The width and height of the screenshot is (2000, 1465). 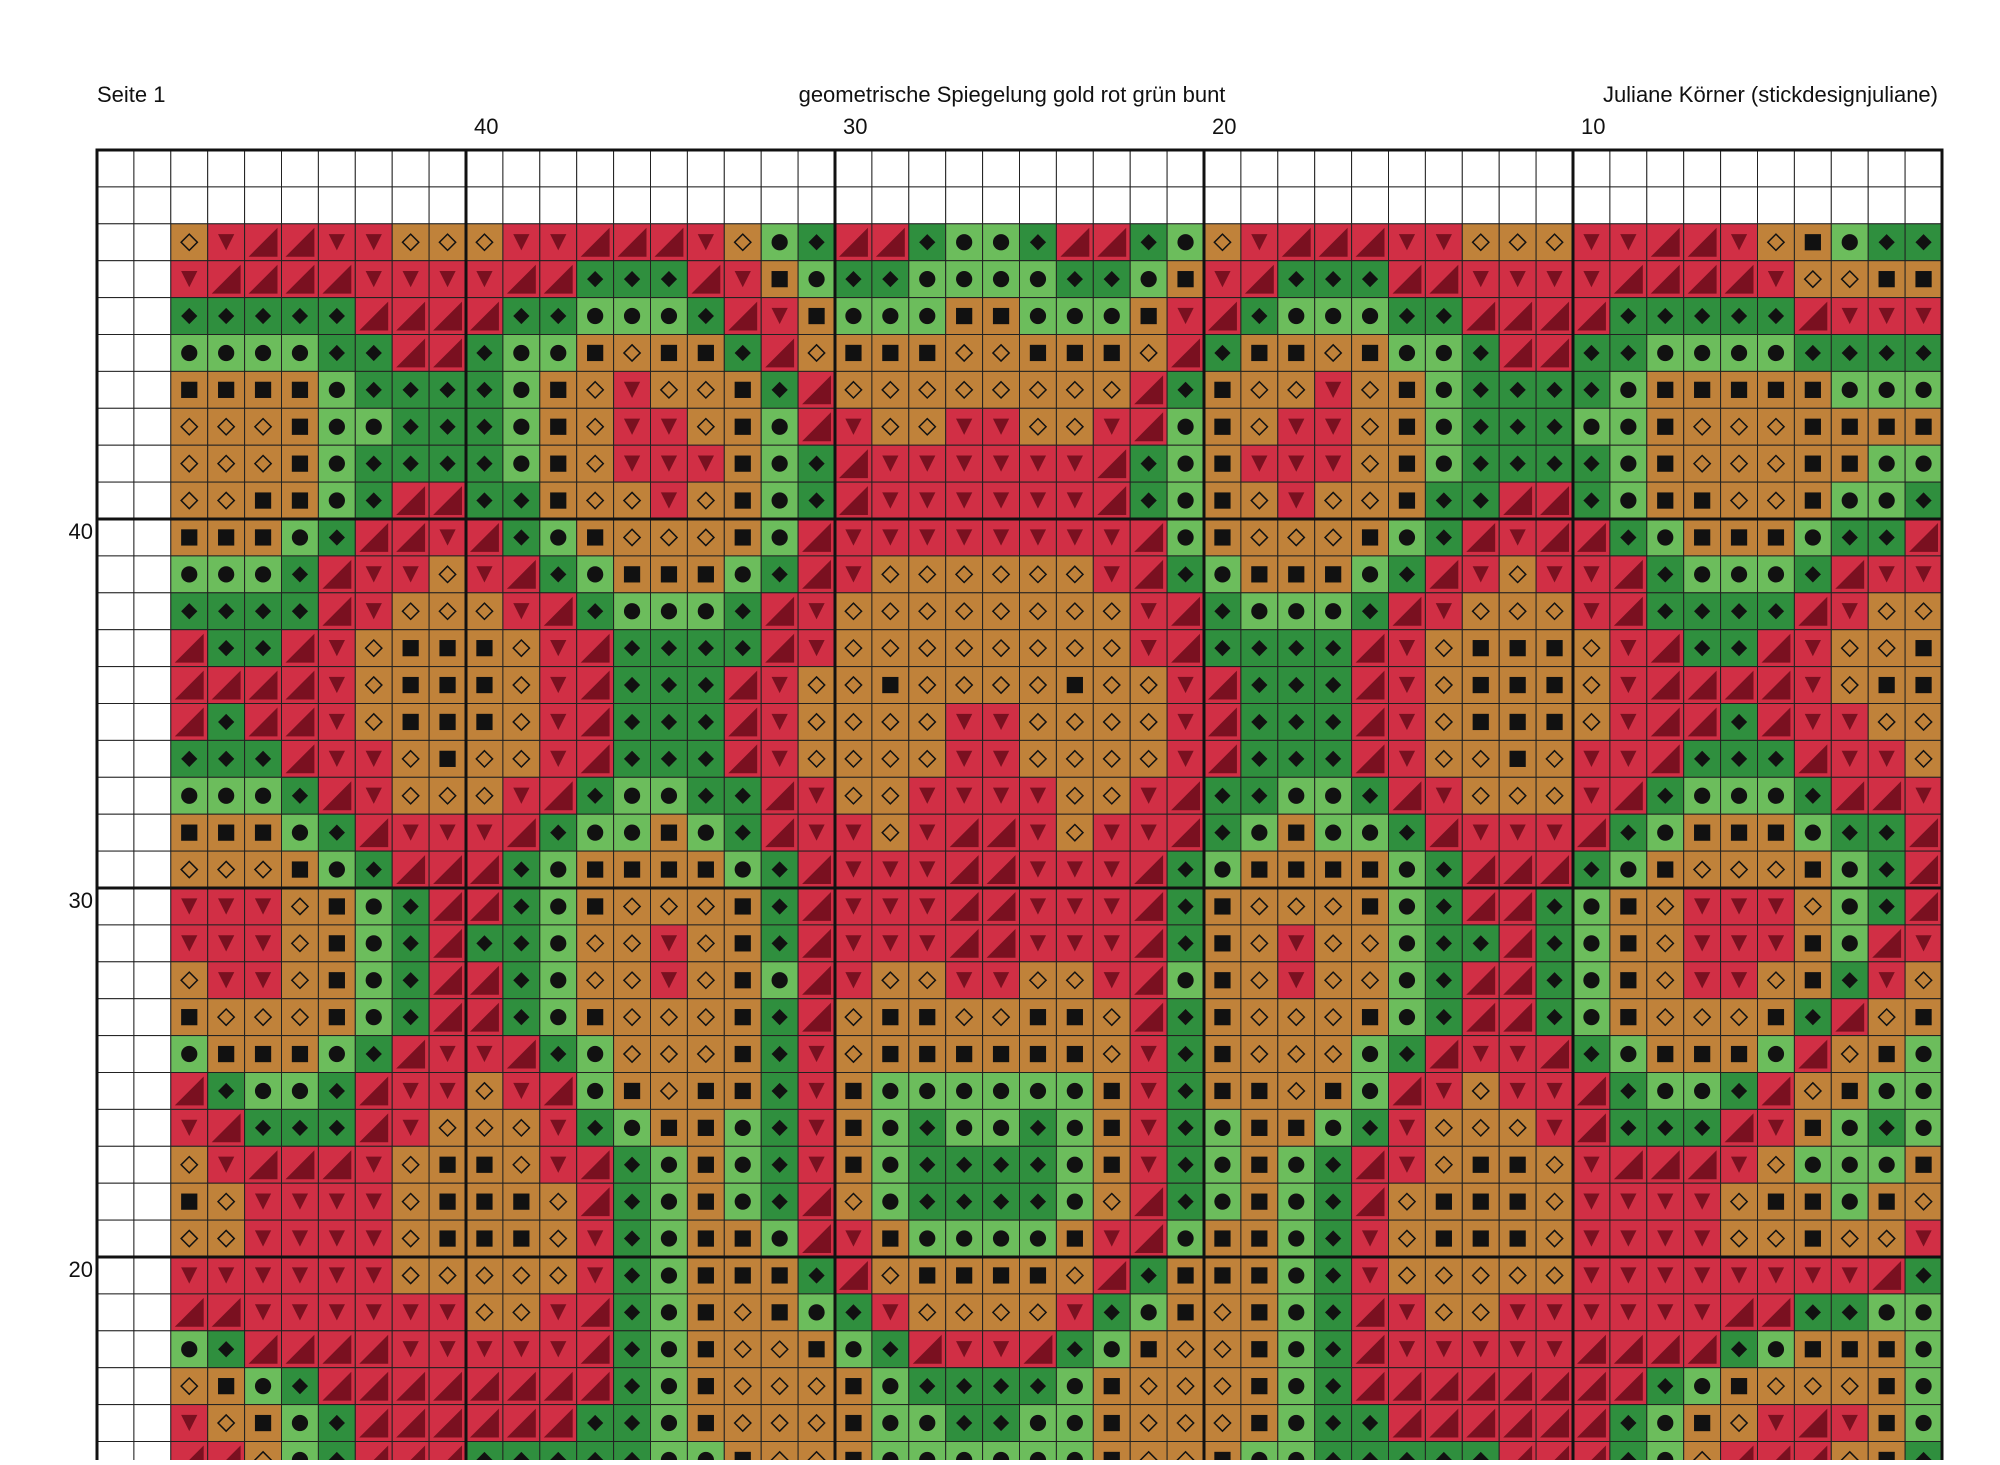 What do you see at coordinates (81, 900) in the screenshot?
I see `row-label: 30` at bounding box center [81, 900].